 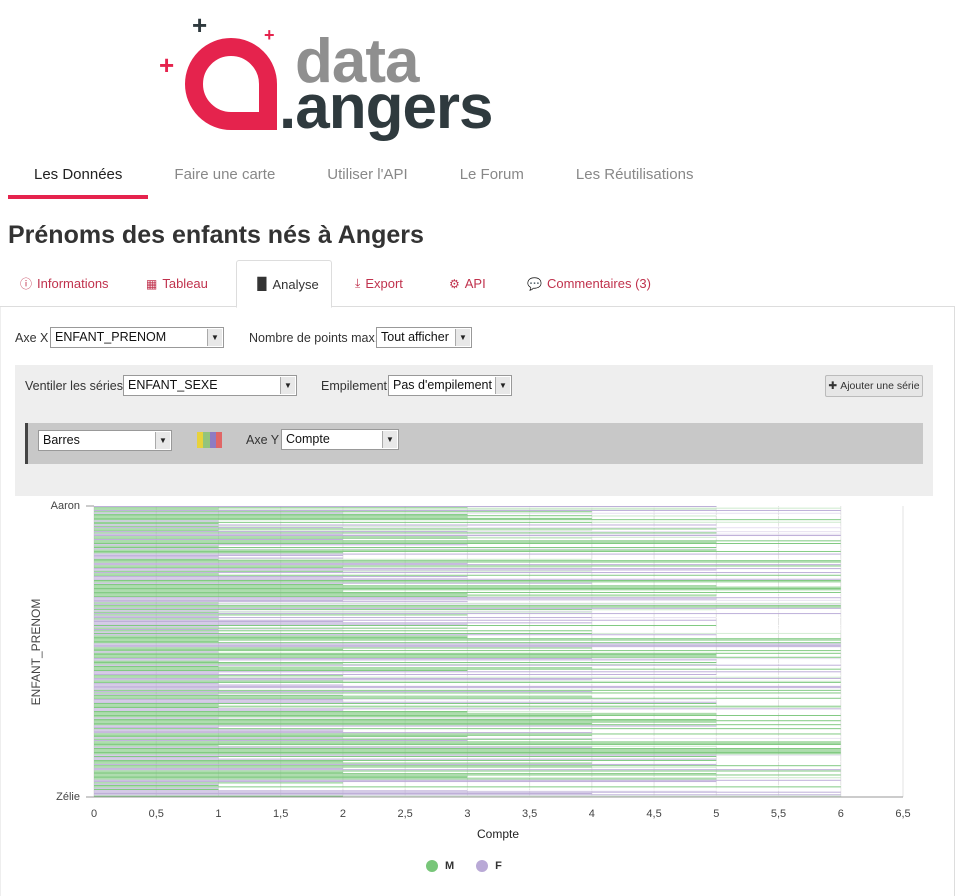 What do you see at coordinates (225, 174) in the screenshot?
I see `nav-item-faire-une-carte: Faire une carte` at bounding box center [225, 174].